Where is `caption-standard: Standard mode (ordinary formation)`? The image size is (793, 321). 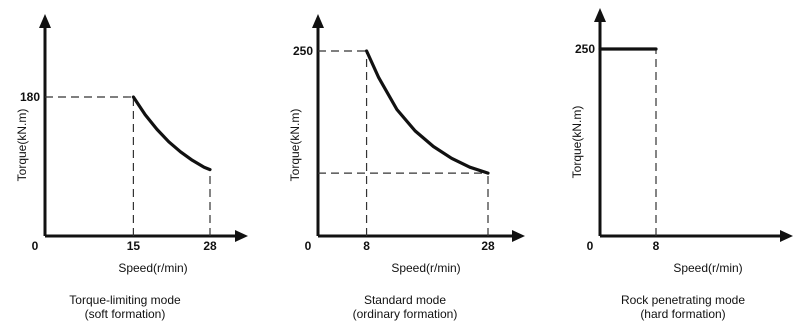 caption-standard: Standard mode (ordinary formation) is located at coordinates (405, 307).